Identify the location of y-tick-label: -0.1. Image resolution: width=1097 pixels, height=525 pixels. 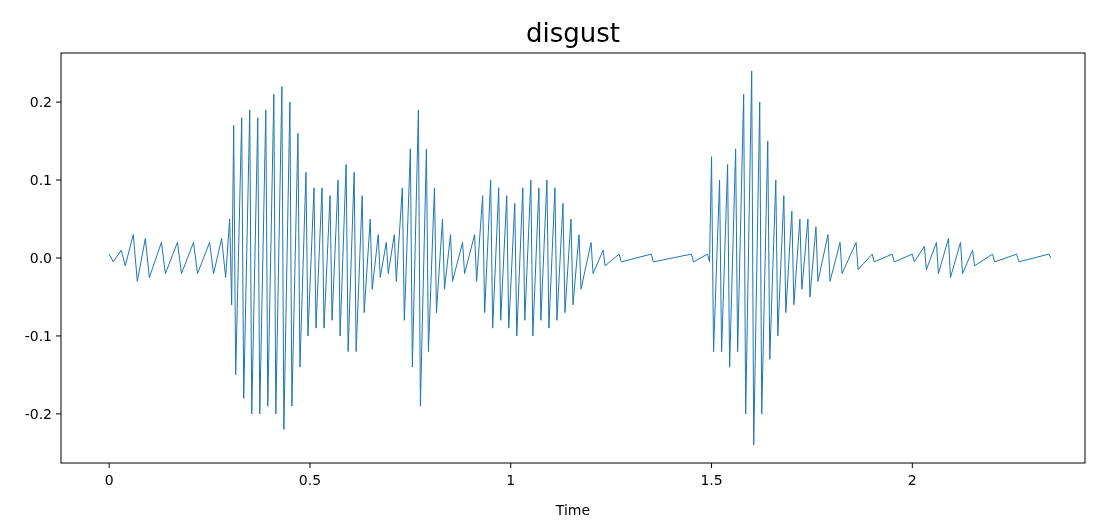
(38, 335).